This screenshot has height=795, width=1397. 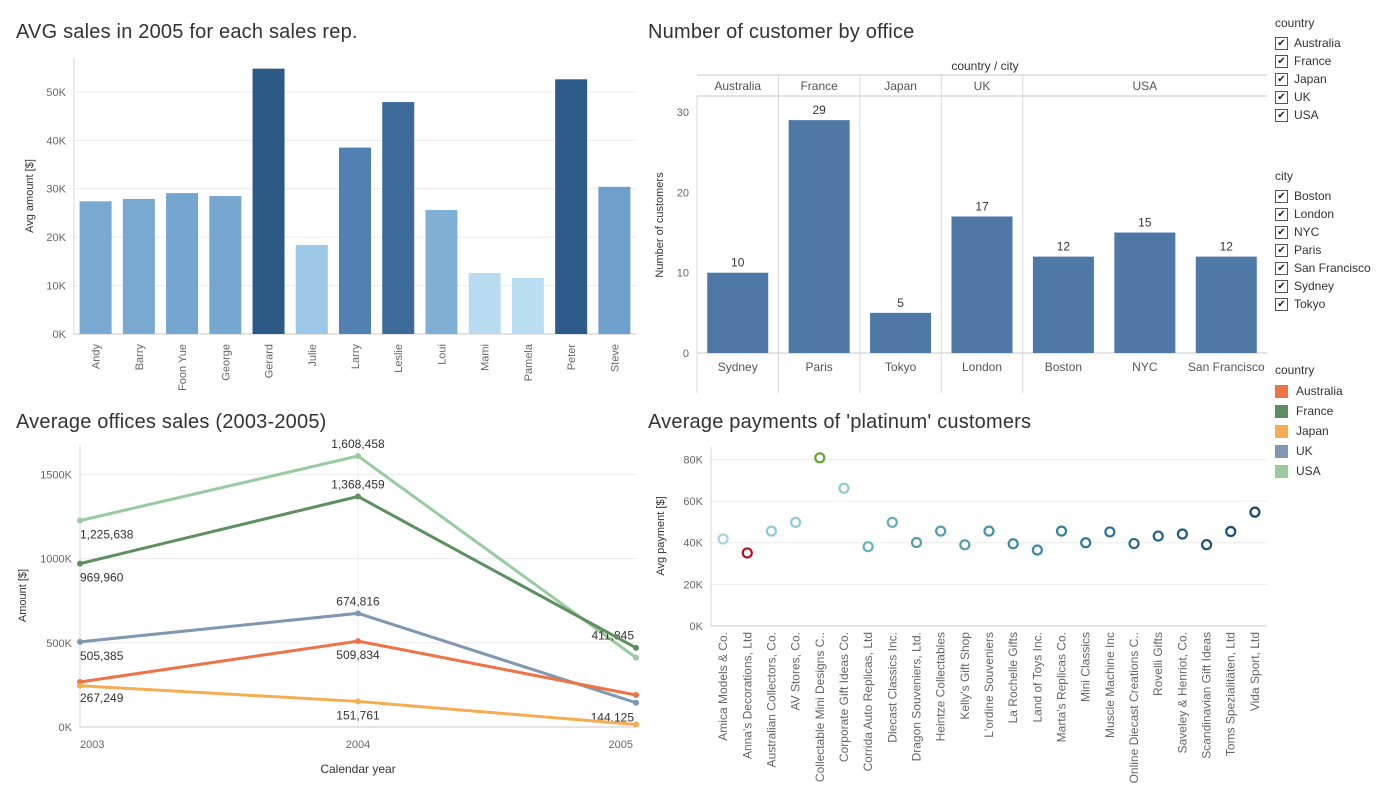 I want to click on y-tick-label: 30K, so click(x=56, y=190).